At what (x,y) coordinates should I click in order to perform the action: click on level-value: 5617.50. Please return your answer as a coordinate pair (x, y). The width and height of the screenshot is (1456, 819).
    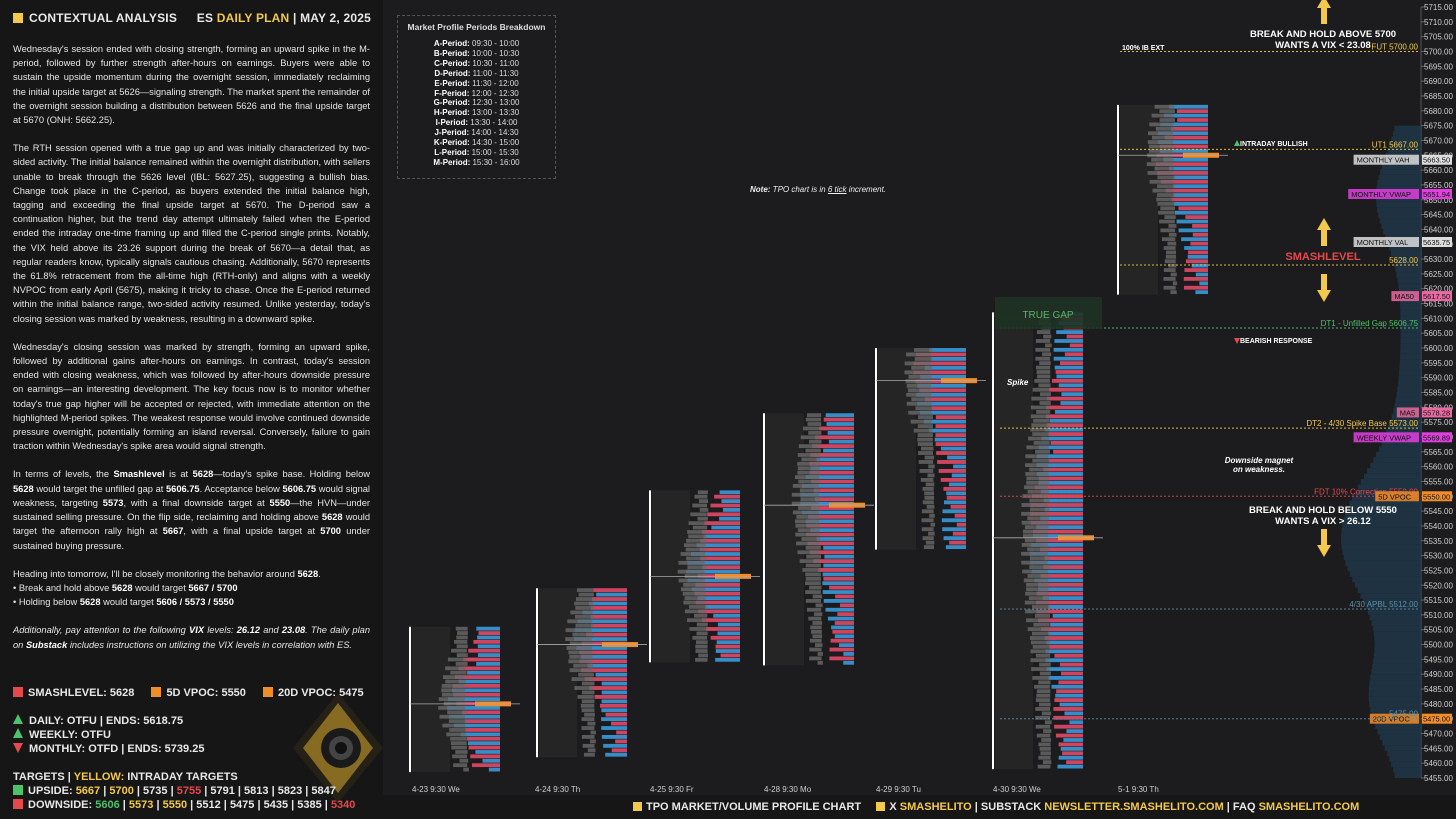
    Looking at the image, I should click on (1436, 296).